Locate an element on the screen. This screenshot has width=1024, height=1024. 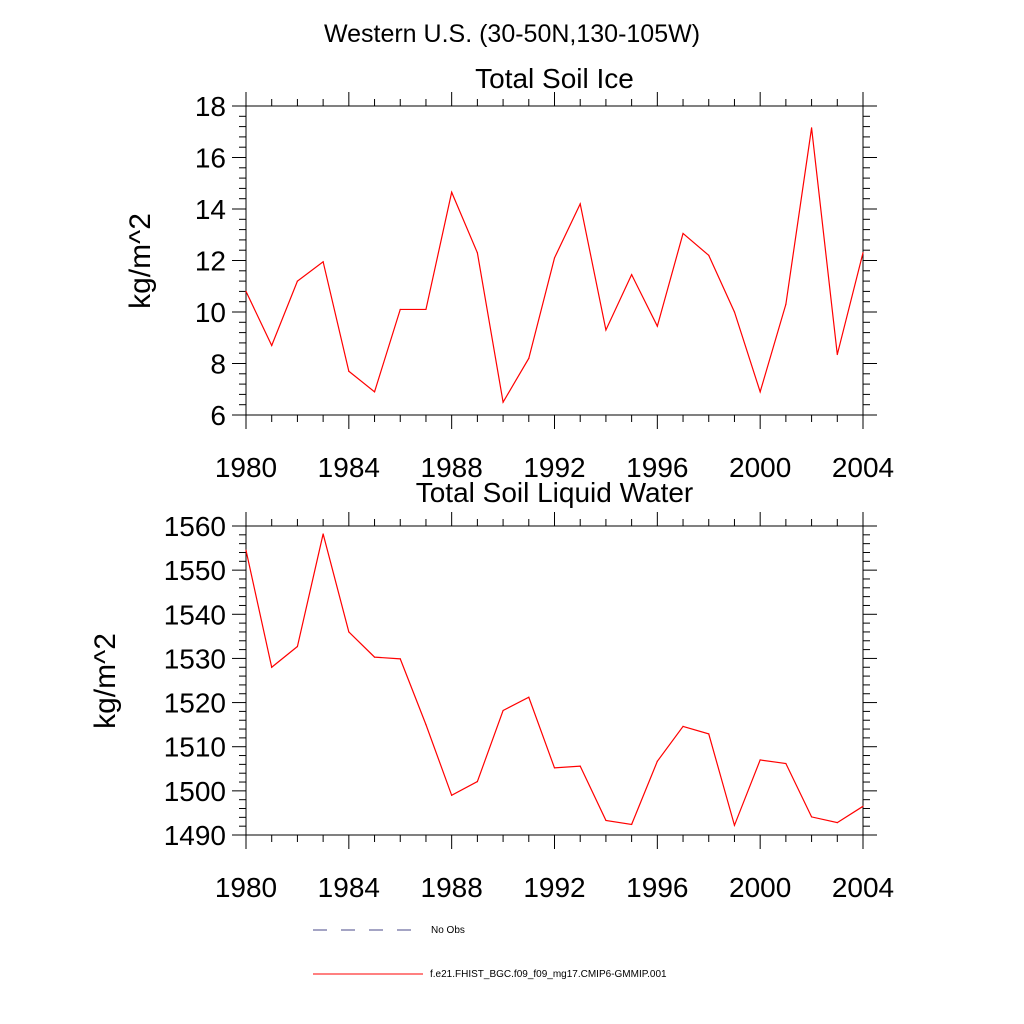
y-tick-label: 1510 is located at coordinates (195, 747).